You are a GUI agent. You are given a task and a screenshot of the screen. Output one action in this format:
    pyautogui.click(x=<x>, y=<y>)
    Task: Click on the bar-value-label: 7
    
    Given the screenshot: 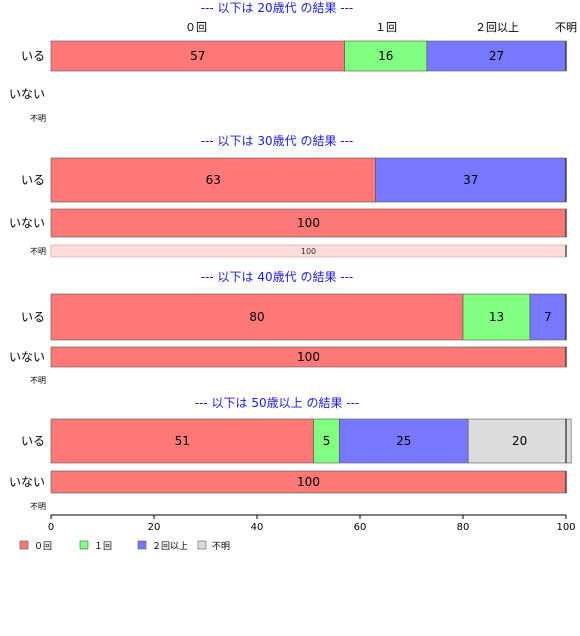 What is the action you would take?
    pyautogui.click(x=548, y=317)
    